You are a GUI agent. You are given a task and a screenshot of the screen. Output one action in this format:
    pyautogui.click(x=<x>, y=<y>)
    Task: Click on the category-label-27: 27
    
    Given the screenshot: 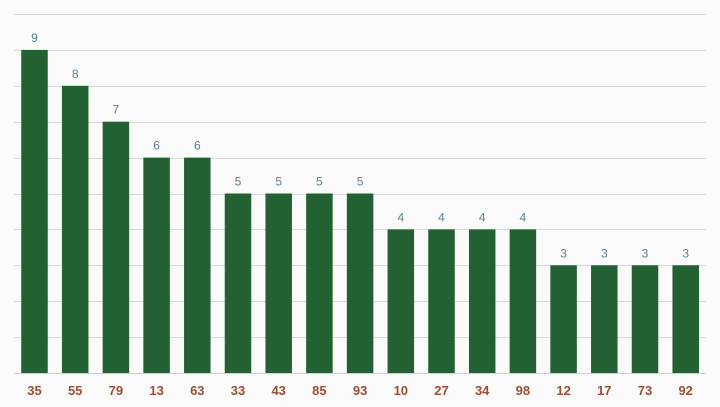 What is the action you would take?
    pyautogui.click(x=441, y=390)
    